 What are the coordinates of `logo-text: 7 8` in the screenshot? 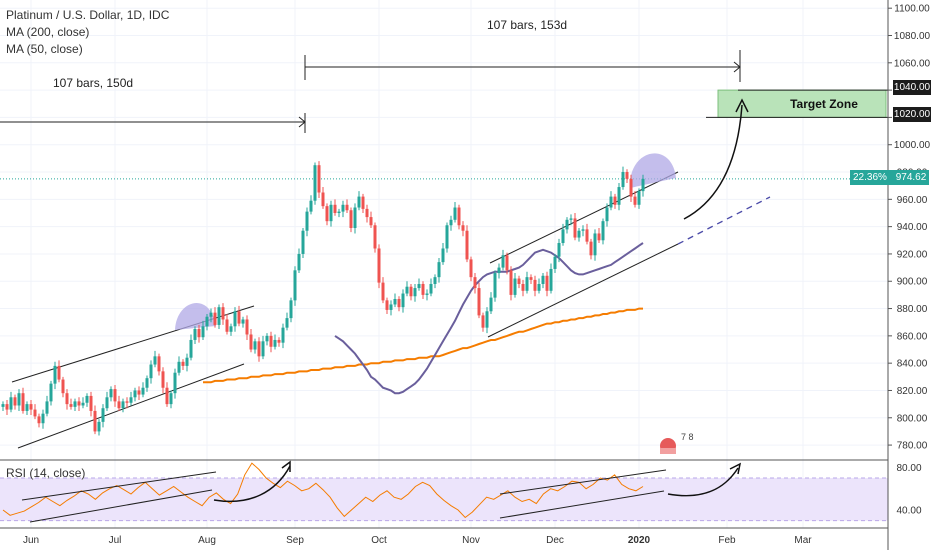 It's located at (687, 437).